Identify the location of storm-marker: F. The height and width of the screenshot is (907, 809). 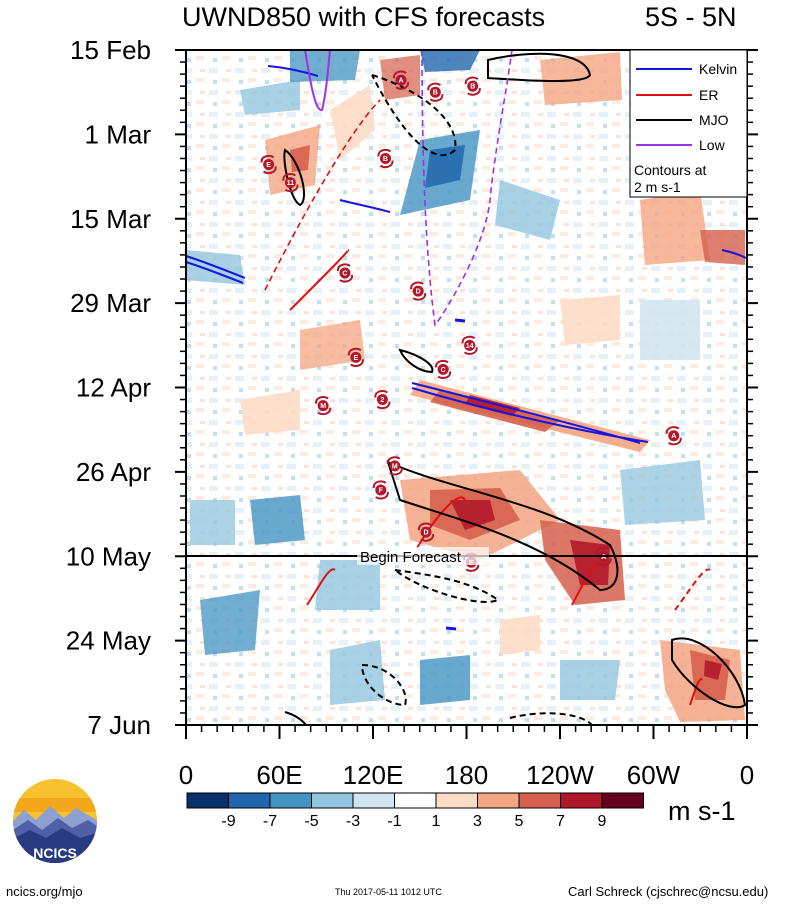
(380, 490).